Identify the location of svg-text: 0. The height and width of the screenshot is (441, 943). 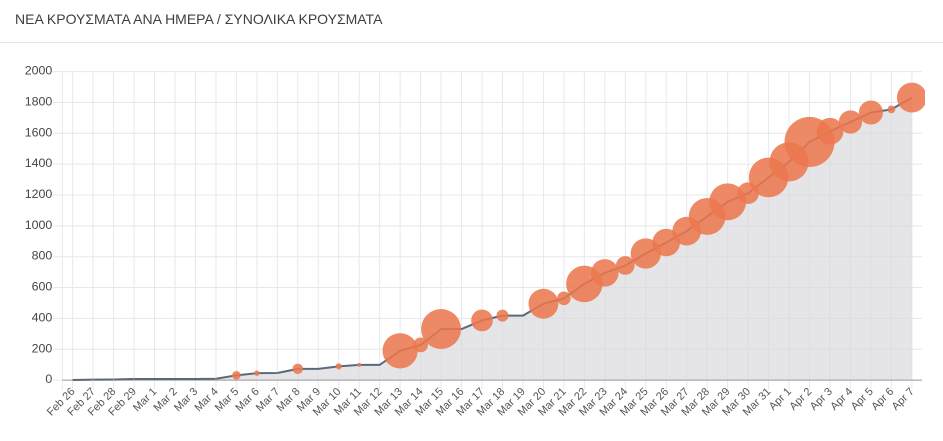
(48, 379).